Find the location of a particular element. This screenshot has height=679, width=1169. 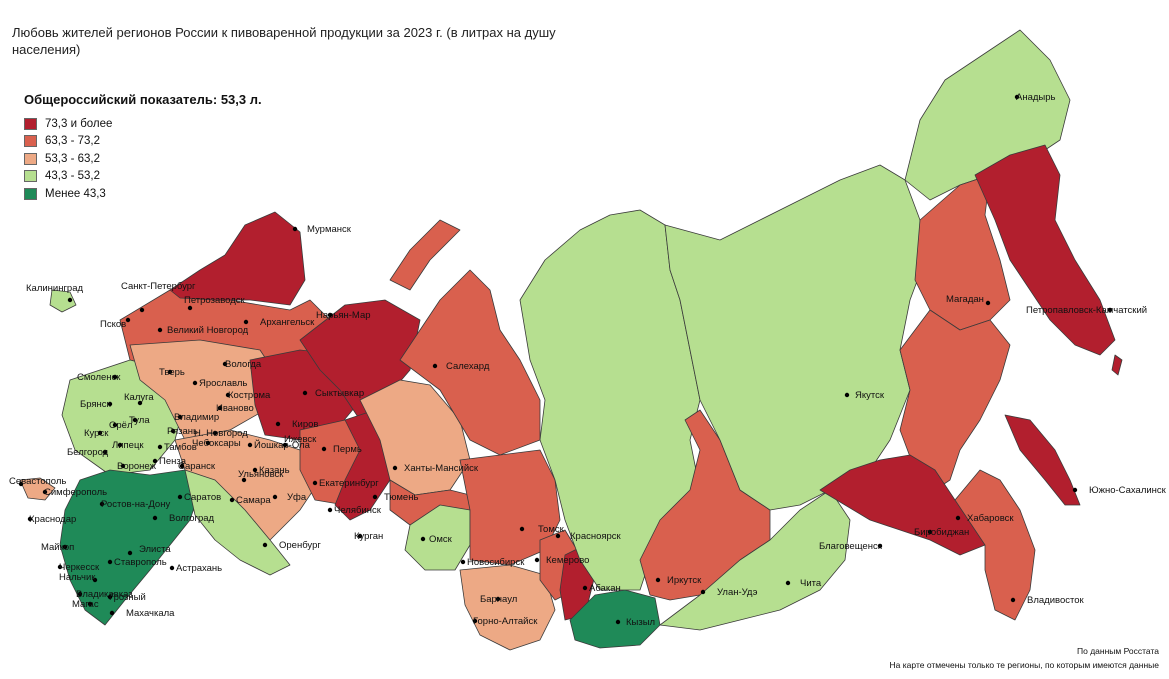

city-label: Белгород is located at coordinates (88, 452).